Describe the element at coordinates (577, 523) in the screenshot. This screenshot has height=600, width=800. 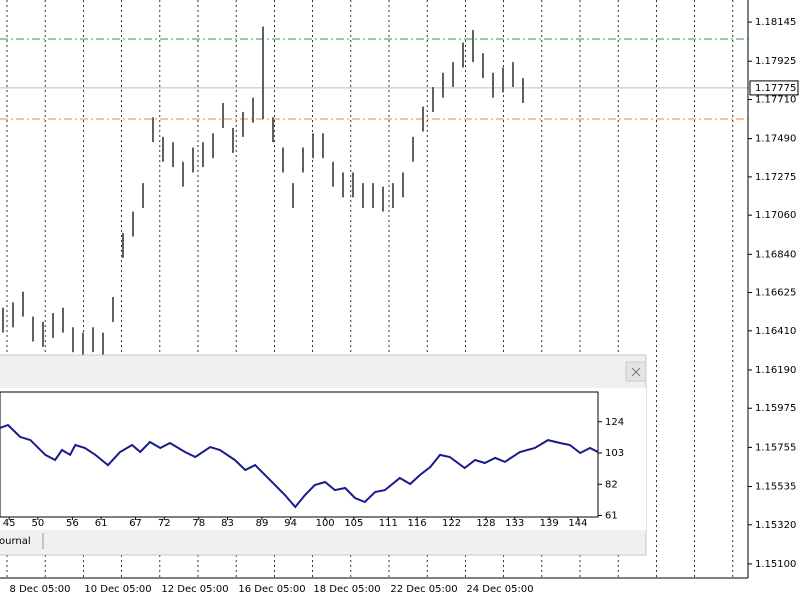
I see `x-tick-label: 144` at that location.